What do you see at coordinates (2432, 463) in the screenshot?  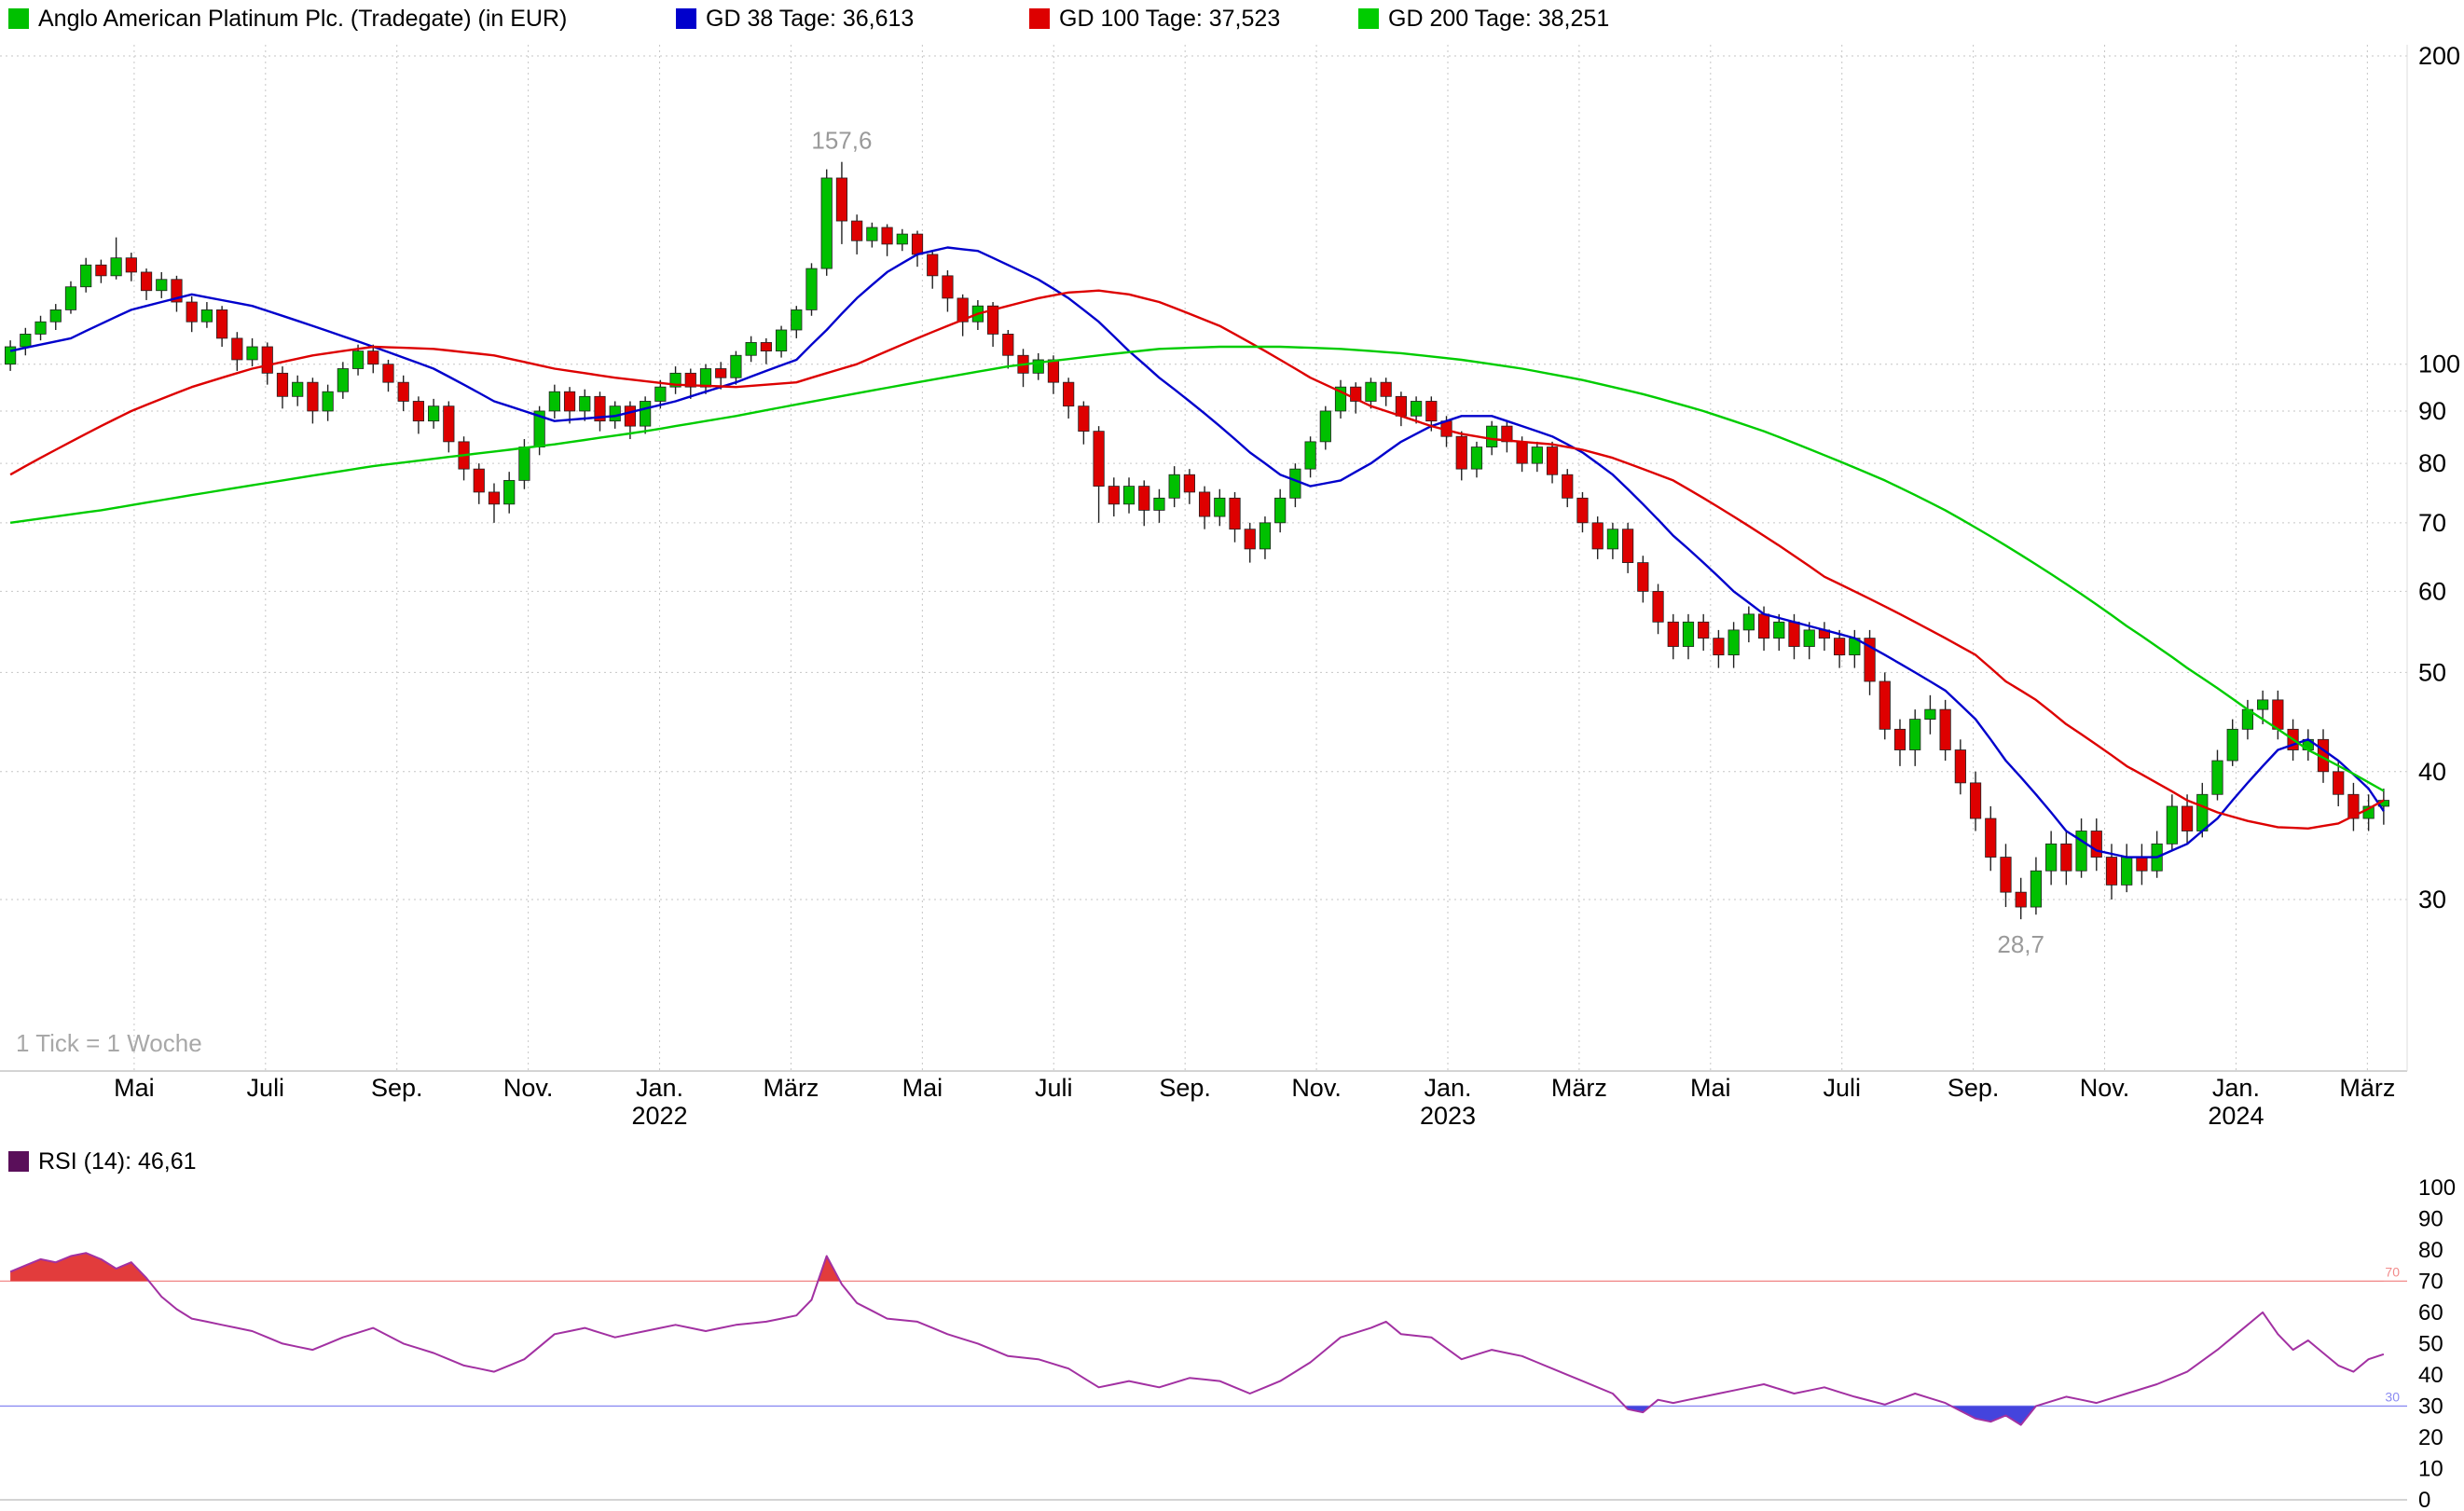 I see `price-tick-label: 80` at bounding box center [2432, 463].